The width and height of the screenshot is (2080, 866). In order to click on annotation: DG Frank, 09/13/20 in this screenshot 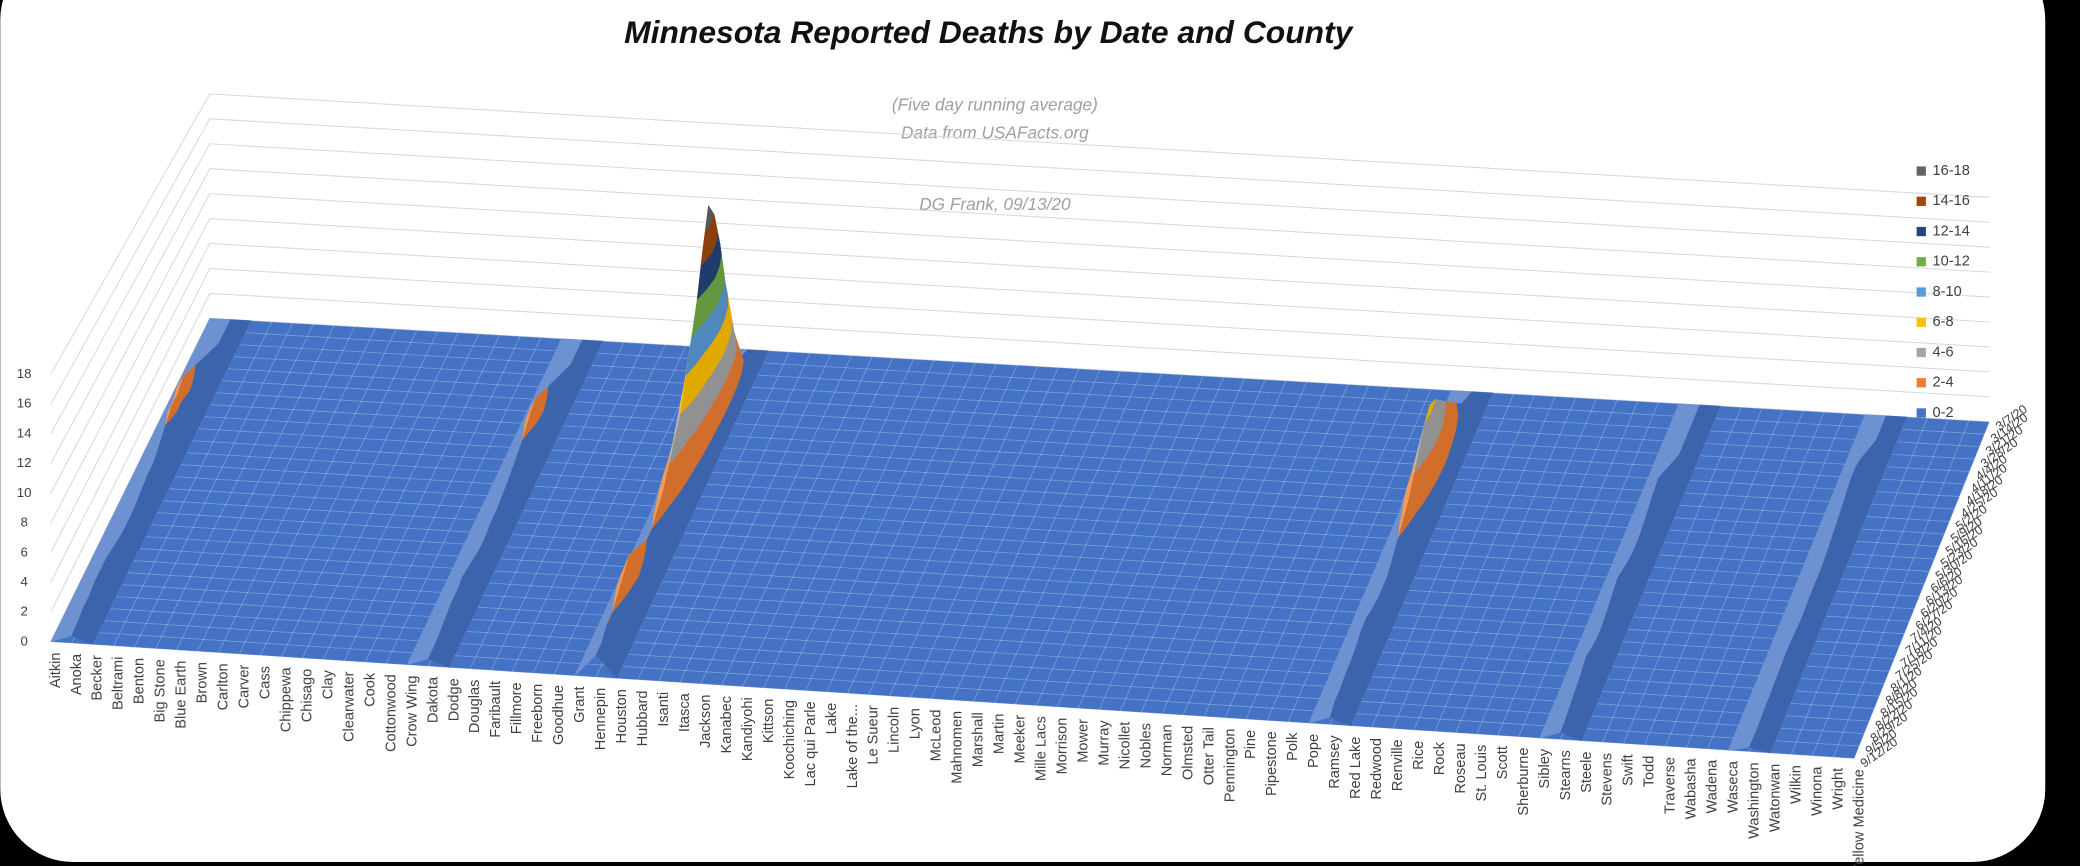, I will do `click(995, 204)`.